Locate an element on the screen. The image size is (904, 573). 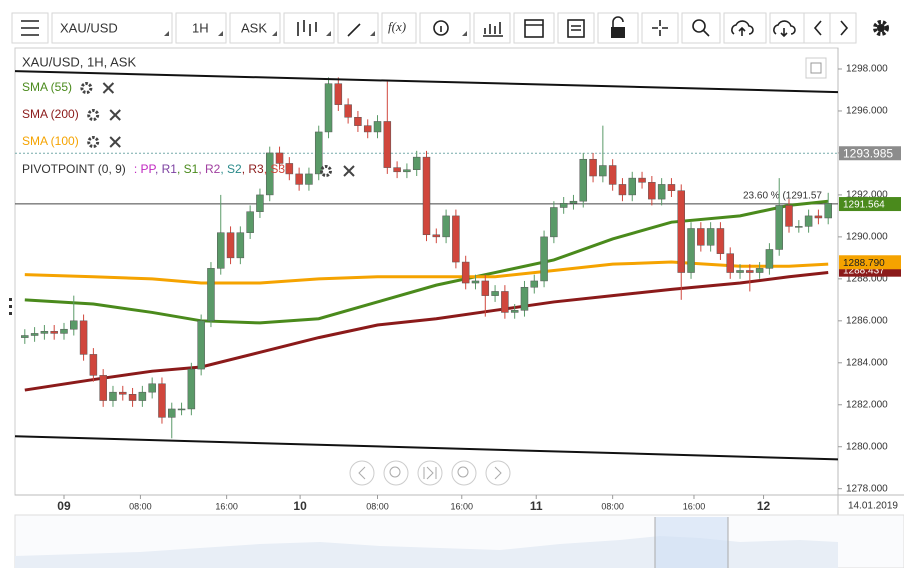
navigator-area is located at coordinates (426, 552).